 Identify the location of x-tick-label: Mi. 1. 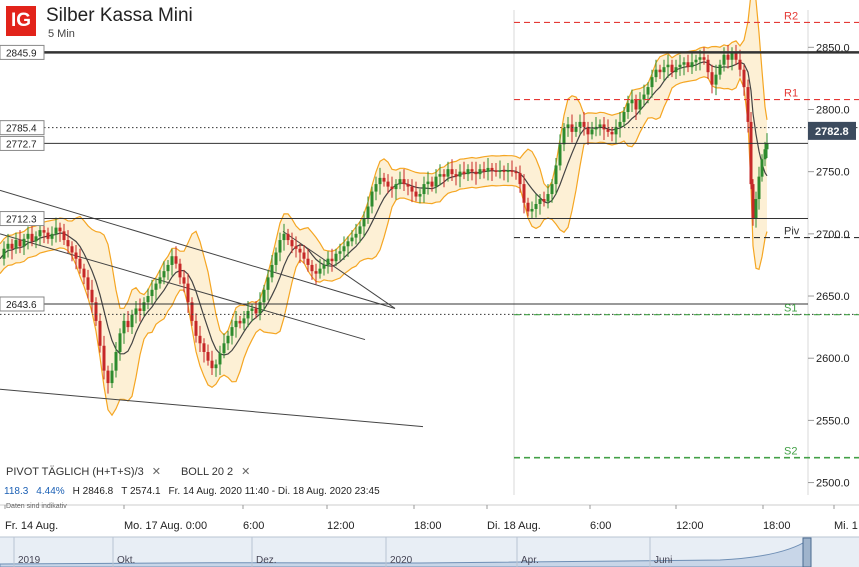
(846, 526).